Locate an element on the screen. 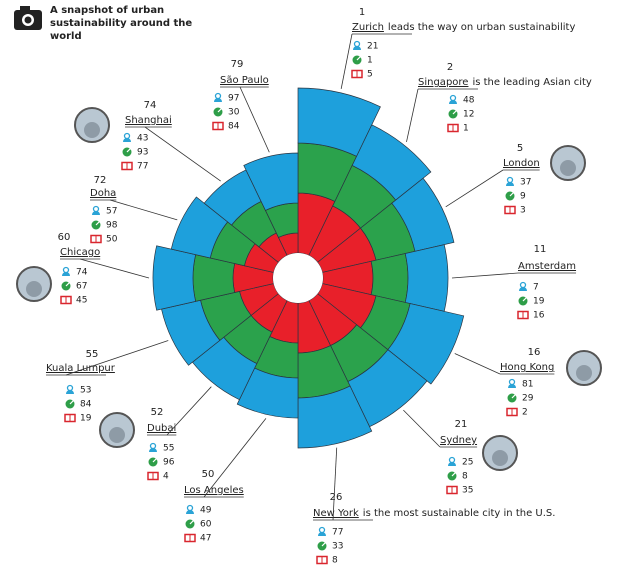 This screenshot has width=623, height=568. metric-value: 55 is located at coordinates (168, 449).